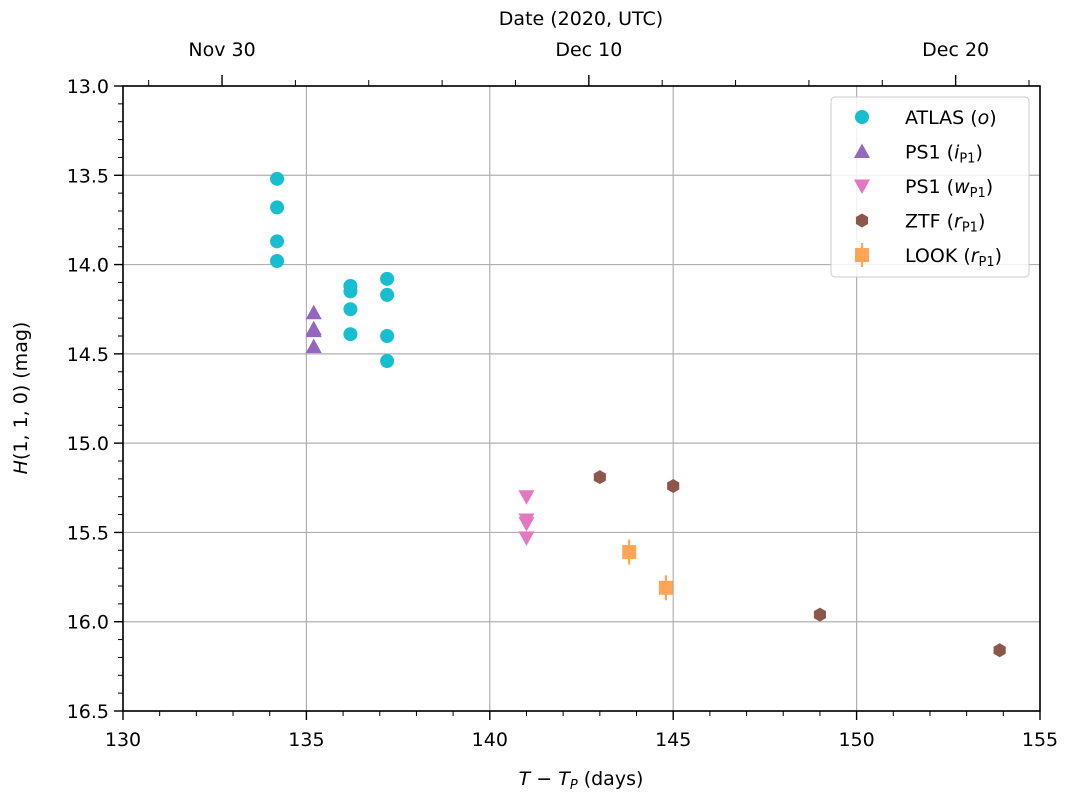 This screenshot has height=793, width=1067. I want to click on legend-entry: LOOK (rP1), so click(928, 256).